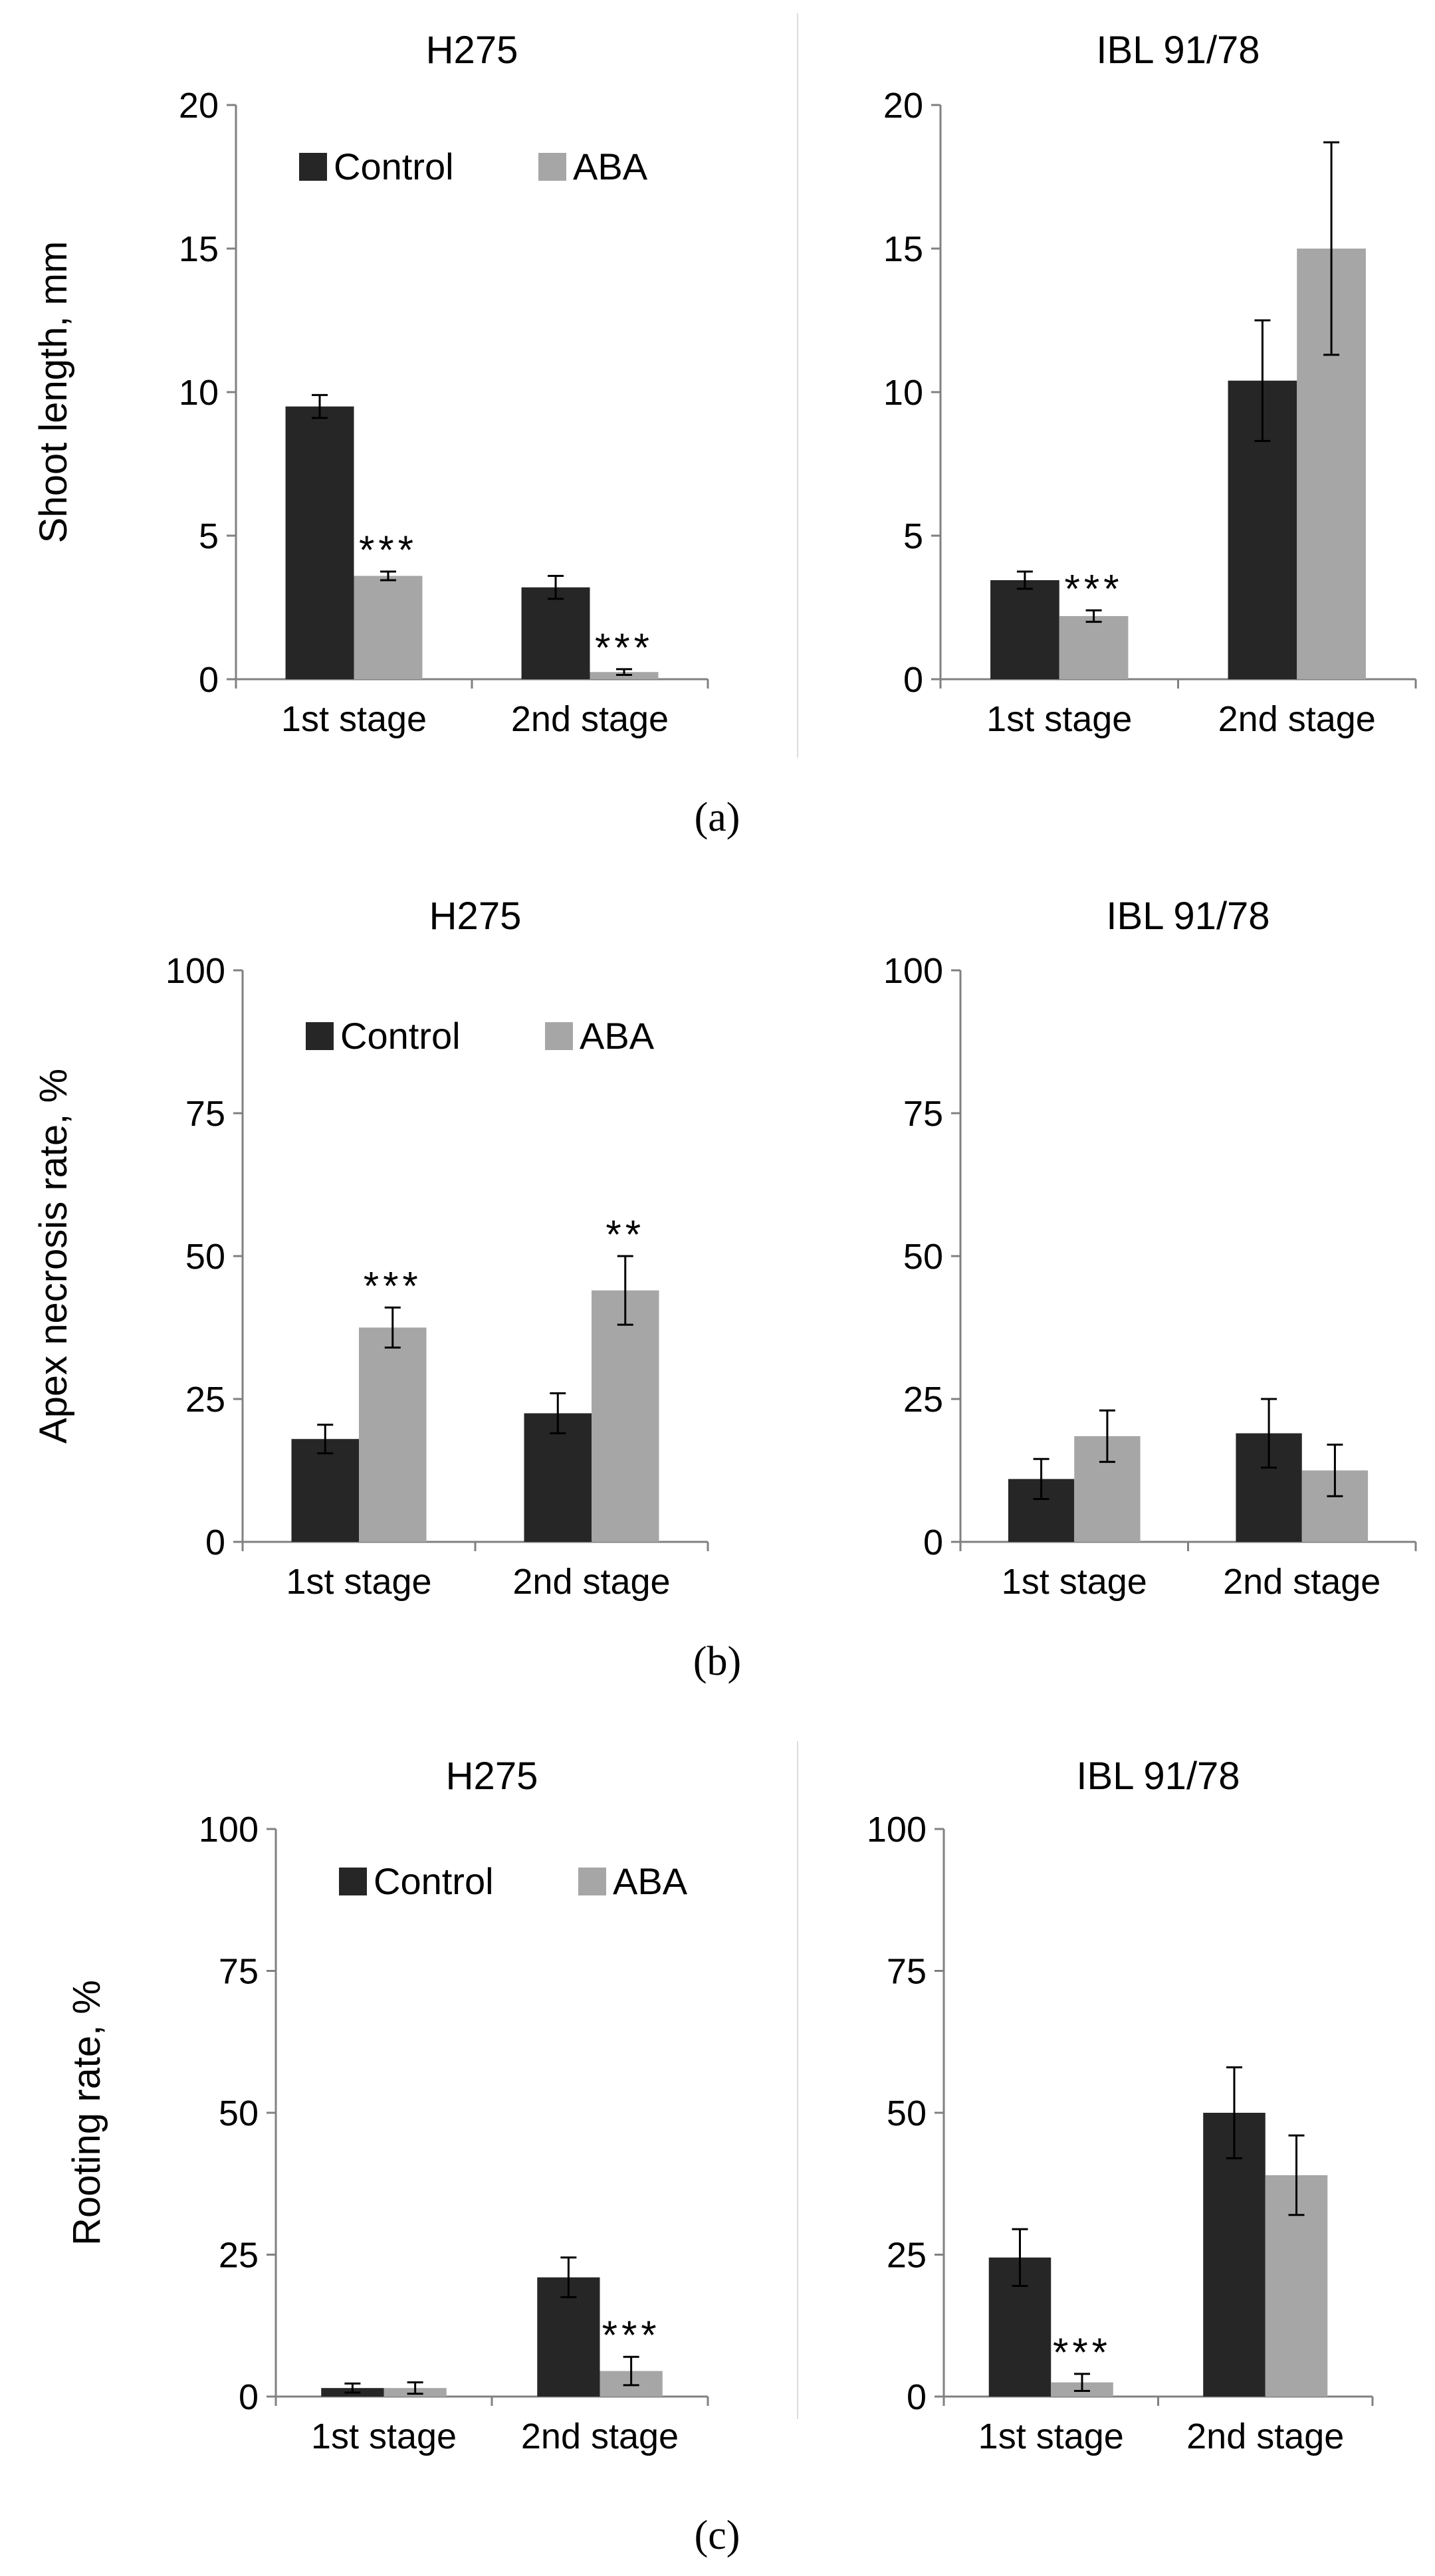 This screenshot has width=1435, height=2576. What do you see at coordinates (717, 2535) in the screenshot?
I see `caption-c: (c)` at bounding box center [717, 2535].